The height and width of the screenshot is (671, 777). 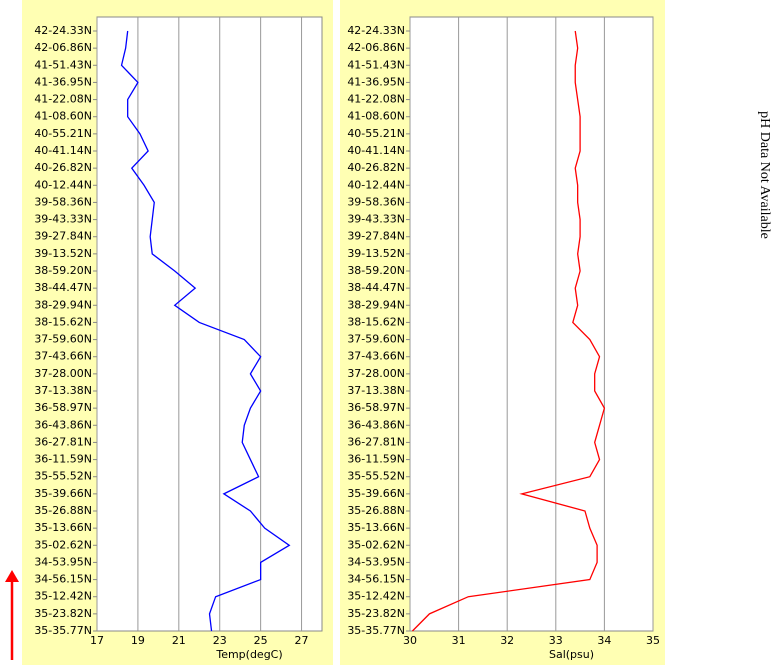 What do you see at coordinates (410, 640) in the screenshot?
I see `x-tick-label: 30` at bounding box center [410, 640].